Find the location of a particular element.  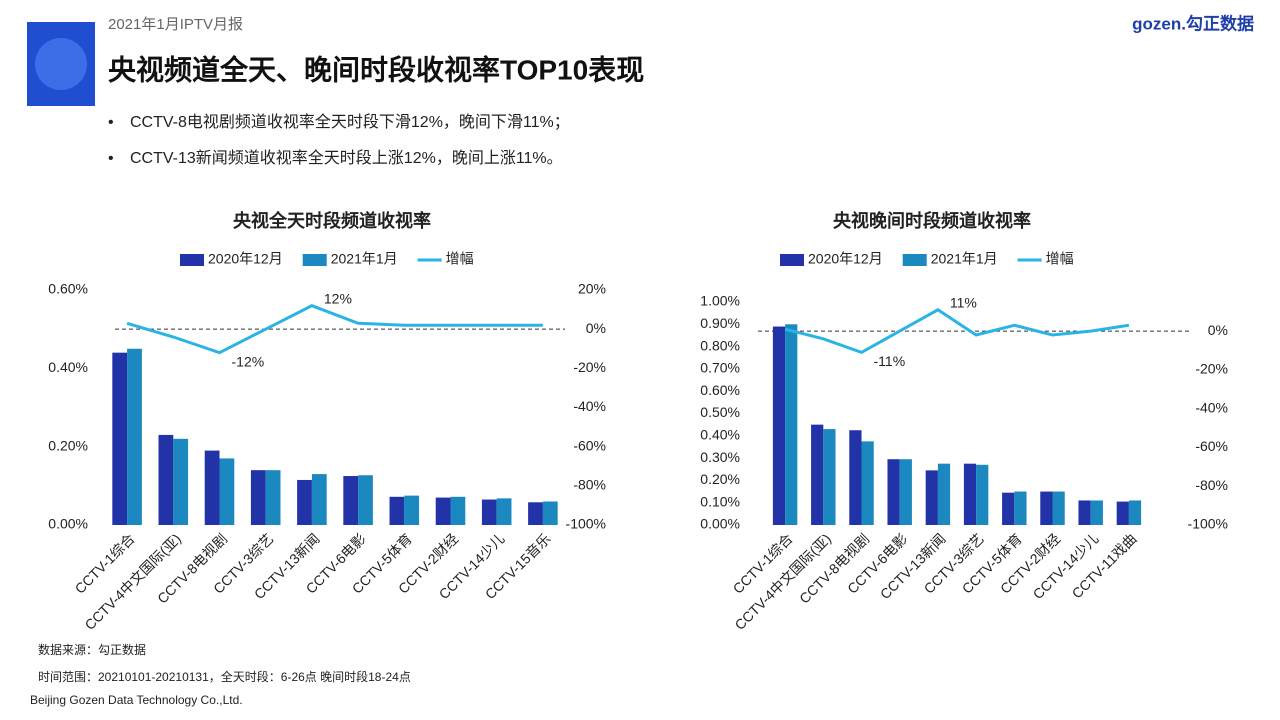

brand: gozen.勾正数据 is located at coordinates (1193, 23).